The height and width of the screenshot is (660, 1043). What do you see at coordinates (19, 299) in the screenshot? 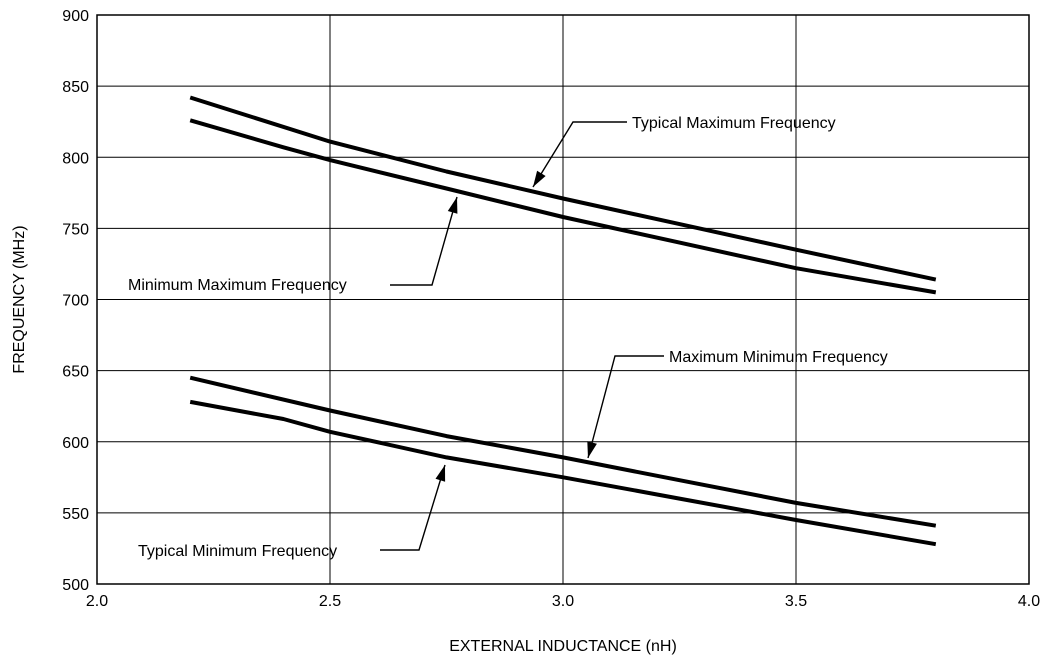
I see `y-axis-title: FREQUENCY (MHz)` at bounding box center [19, 299].